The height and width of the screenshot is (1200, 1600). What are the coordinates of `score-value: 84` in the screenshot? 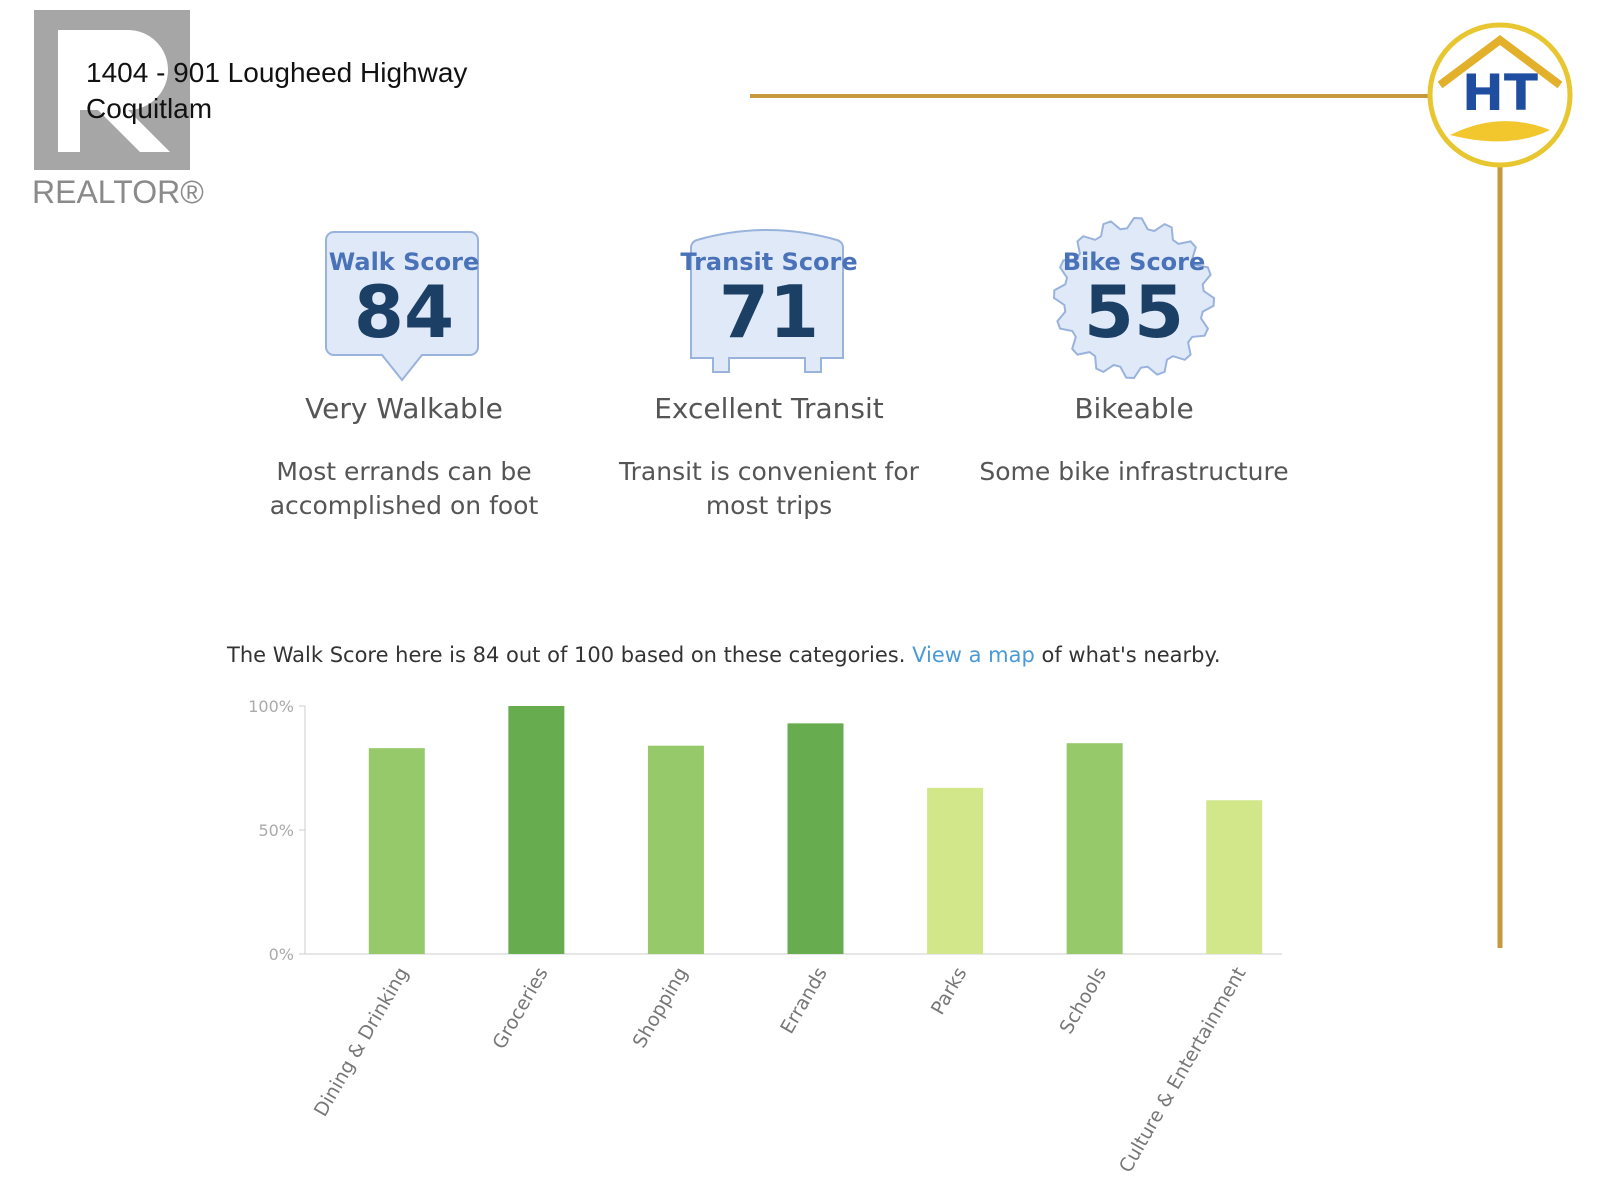 It's located at (404, 312).